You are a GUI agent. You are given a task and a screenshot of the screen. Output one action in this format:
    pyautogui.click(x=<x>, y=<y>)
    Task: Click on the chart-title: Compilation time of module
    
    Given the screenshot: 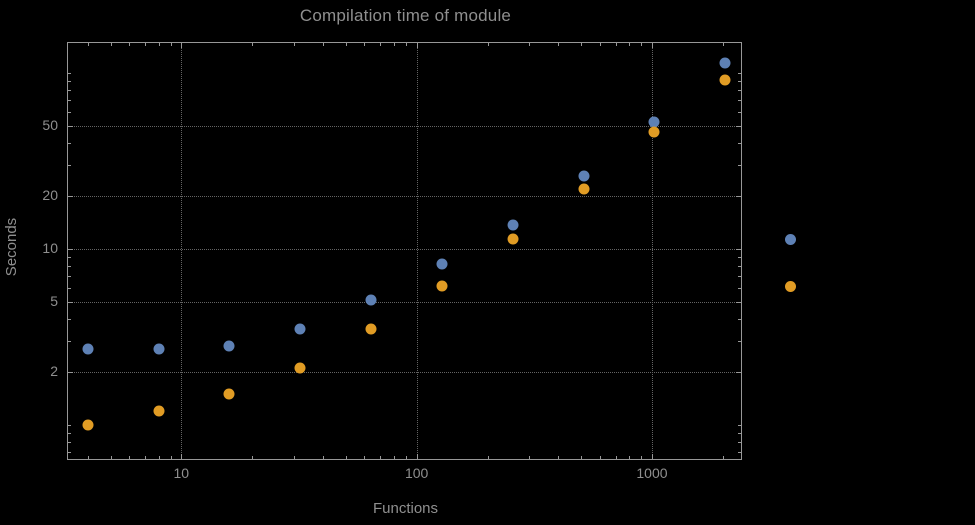 What is the action you would take?
    pyautogui.click(x=405, y=15)
    